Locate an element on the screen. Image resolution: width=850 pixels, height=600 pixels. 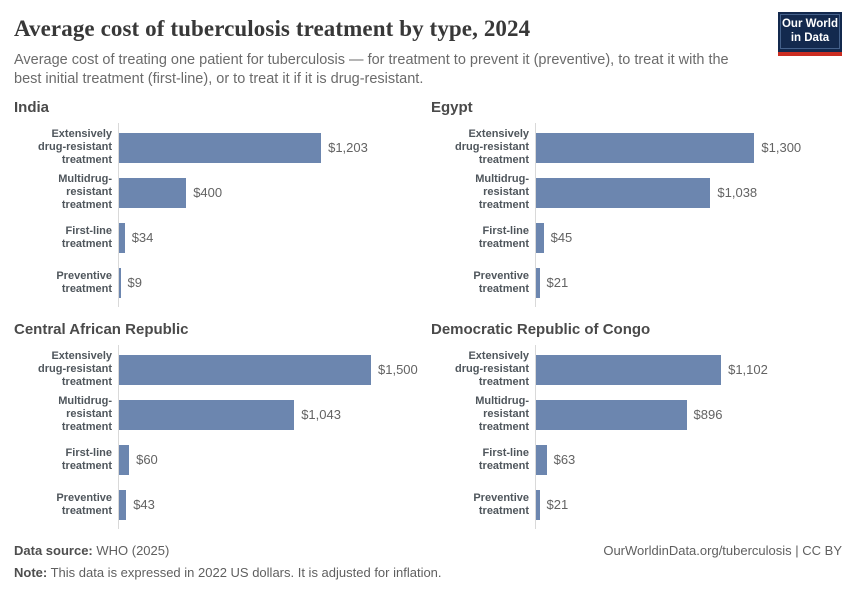
bar-row: Extensively drug-resistant treatment $1,102 is located at coordinates (636, 369).